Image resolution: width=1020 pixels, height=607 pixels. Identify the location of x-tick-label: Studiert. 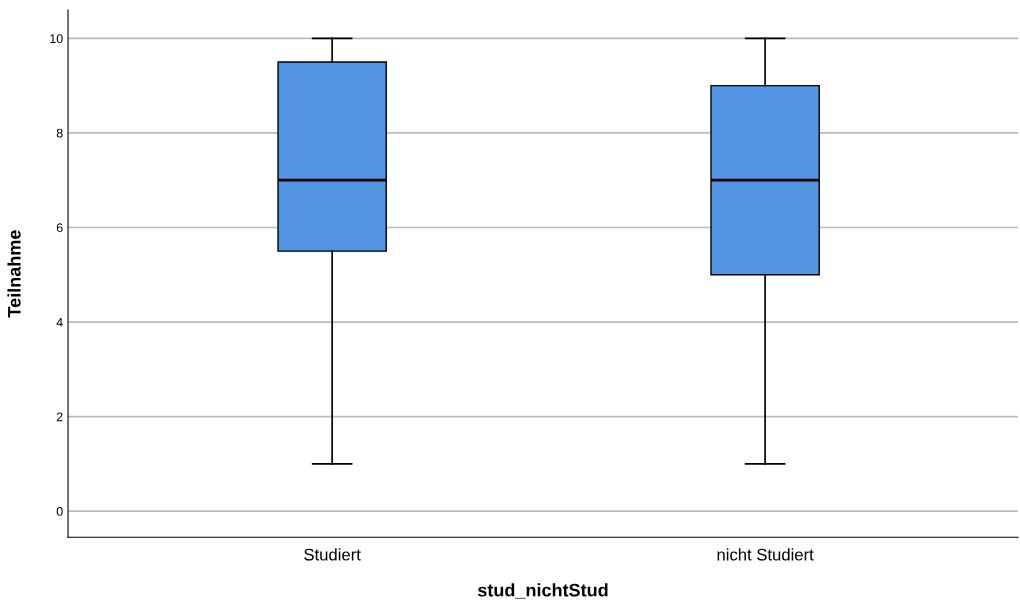
(332, 554).